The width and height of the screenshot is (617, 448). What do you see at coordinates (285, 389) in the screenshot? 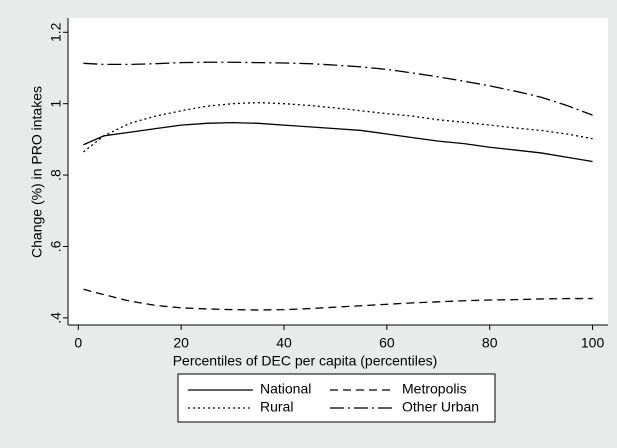
I see `legend-label: National` at bounding box center [285, 389].